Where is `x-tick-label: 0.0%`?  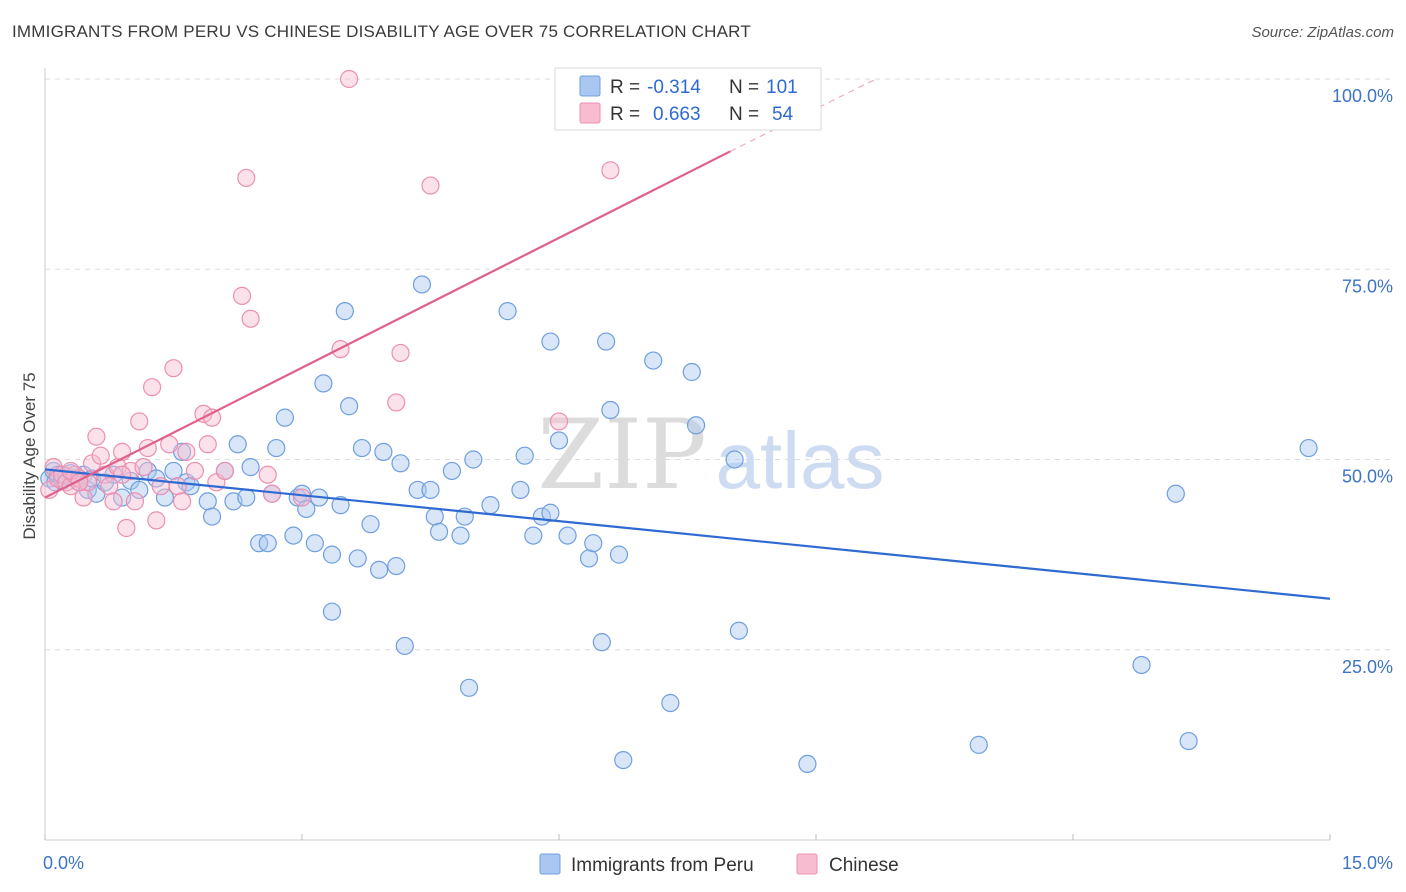
x-tick-label: 0.0% is located at coordinates (63, 863).